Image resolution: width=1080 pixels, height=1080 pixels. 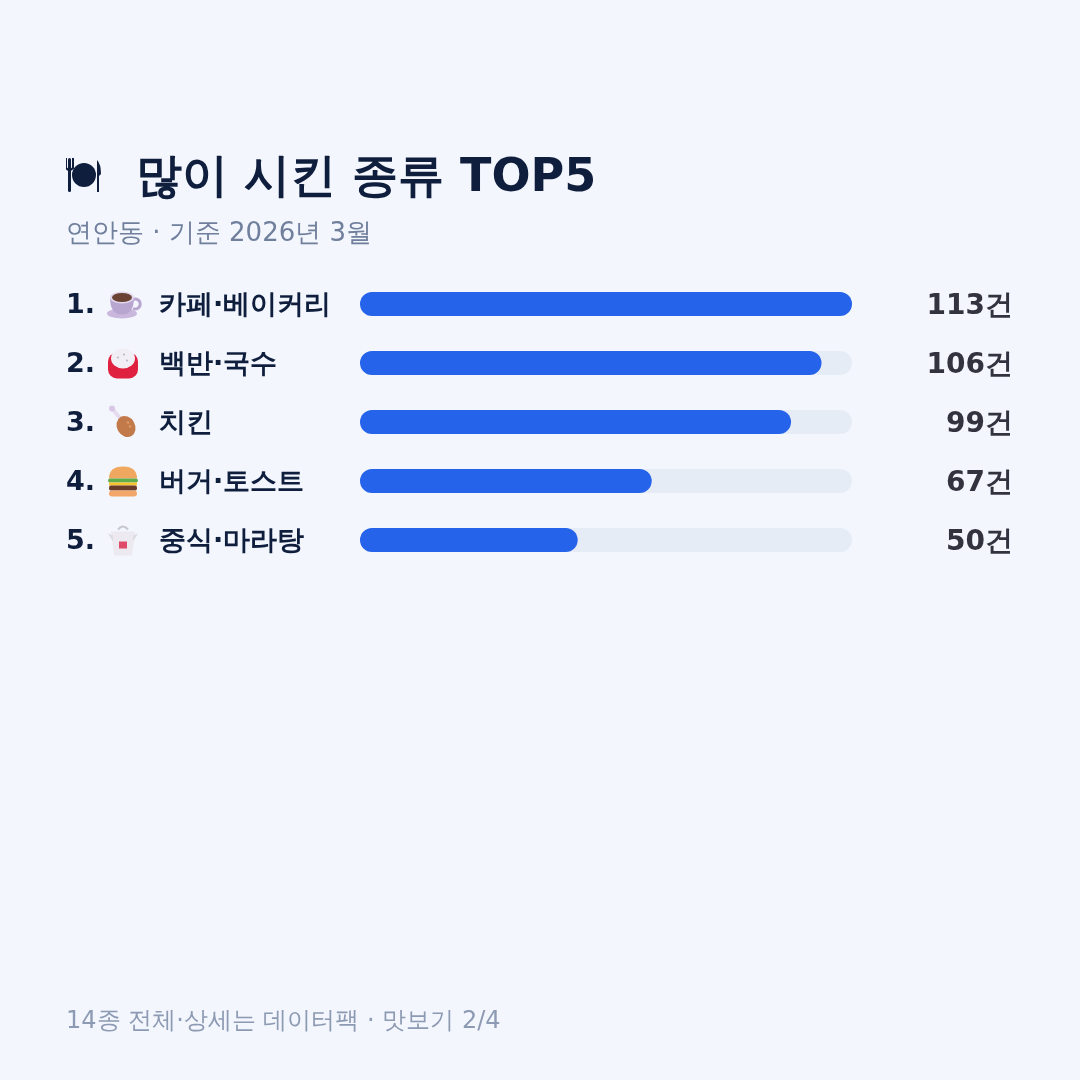 I want to click on category-label: 1. 카페·베이커리, so click(x=199, y=304).